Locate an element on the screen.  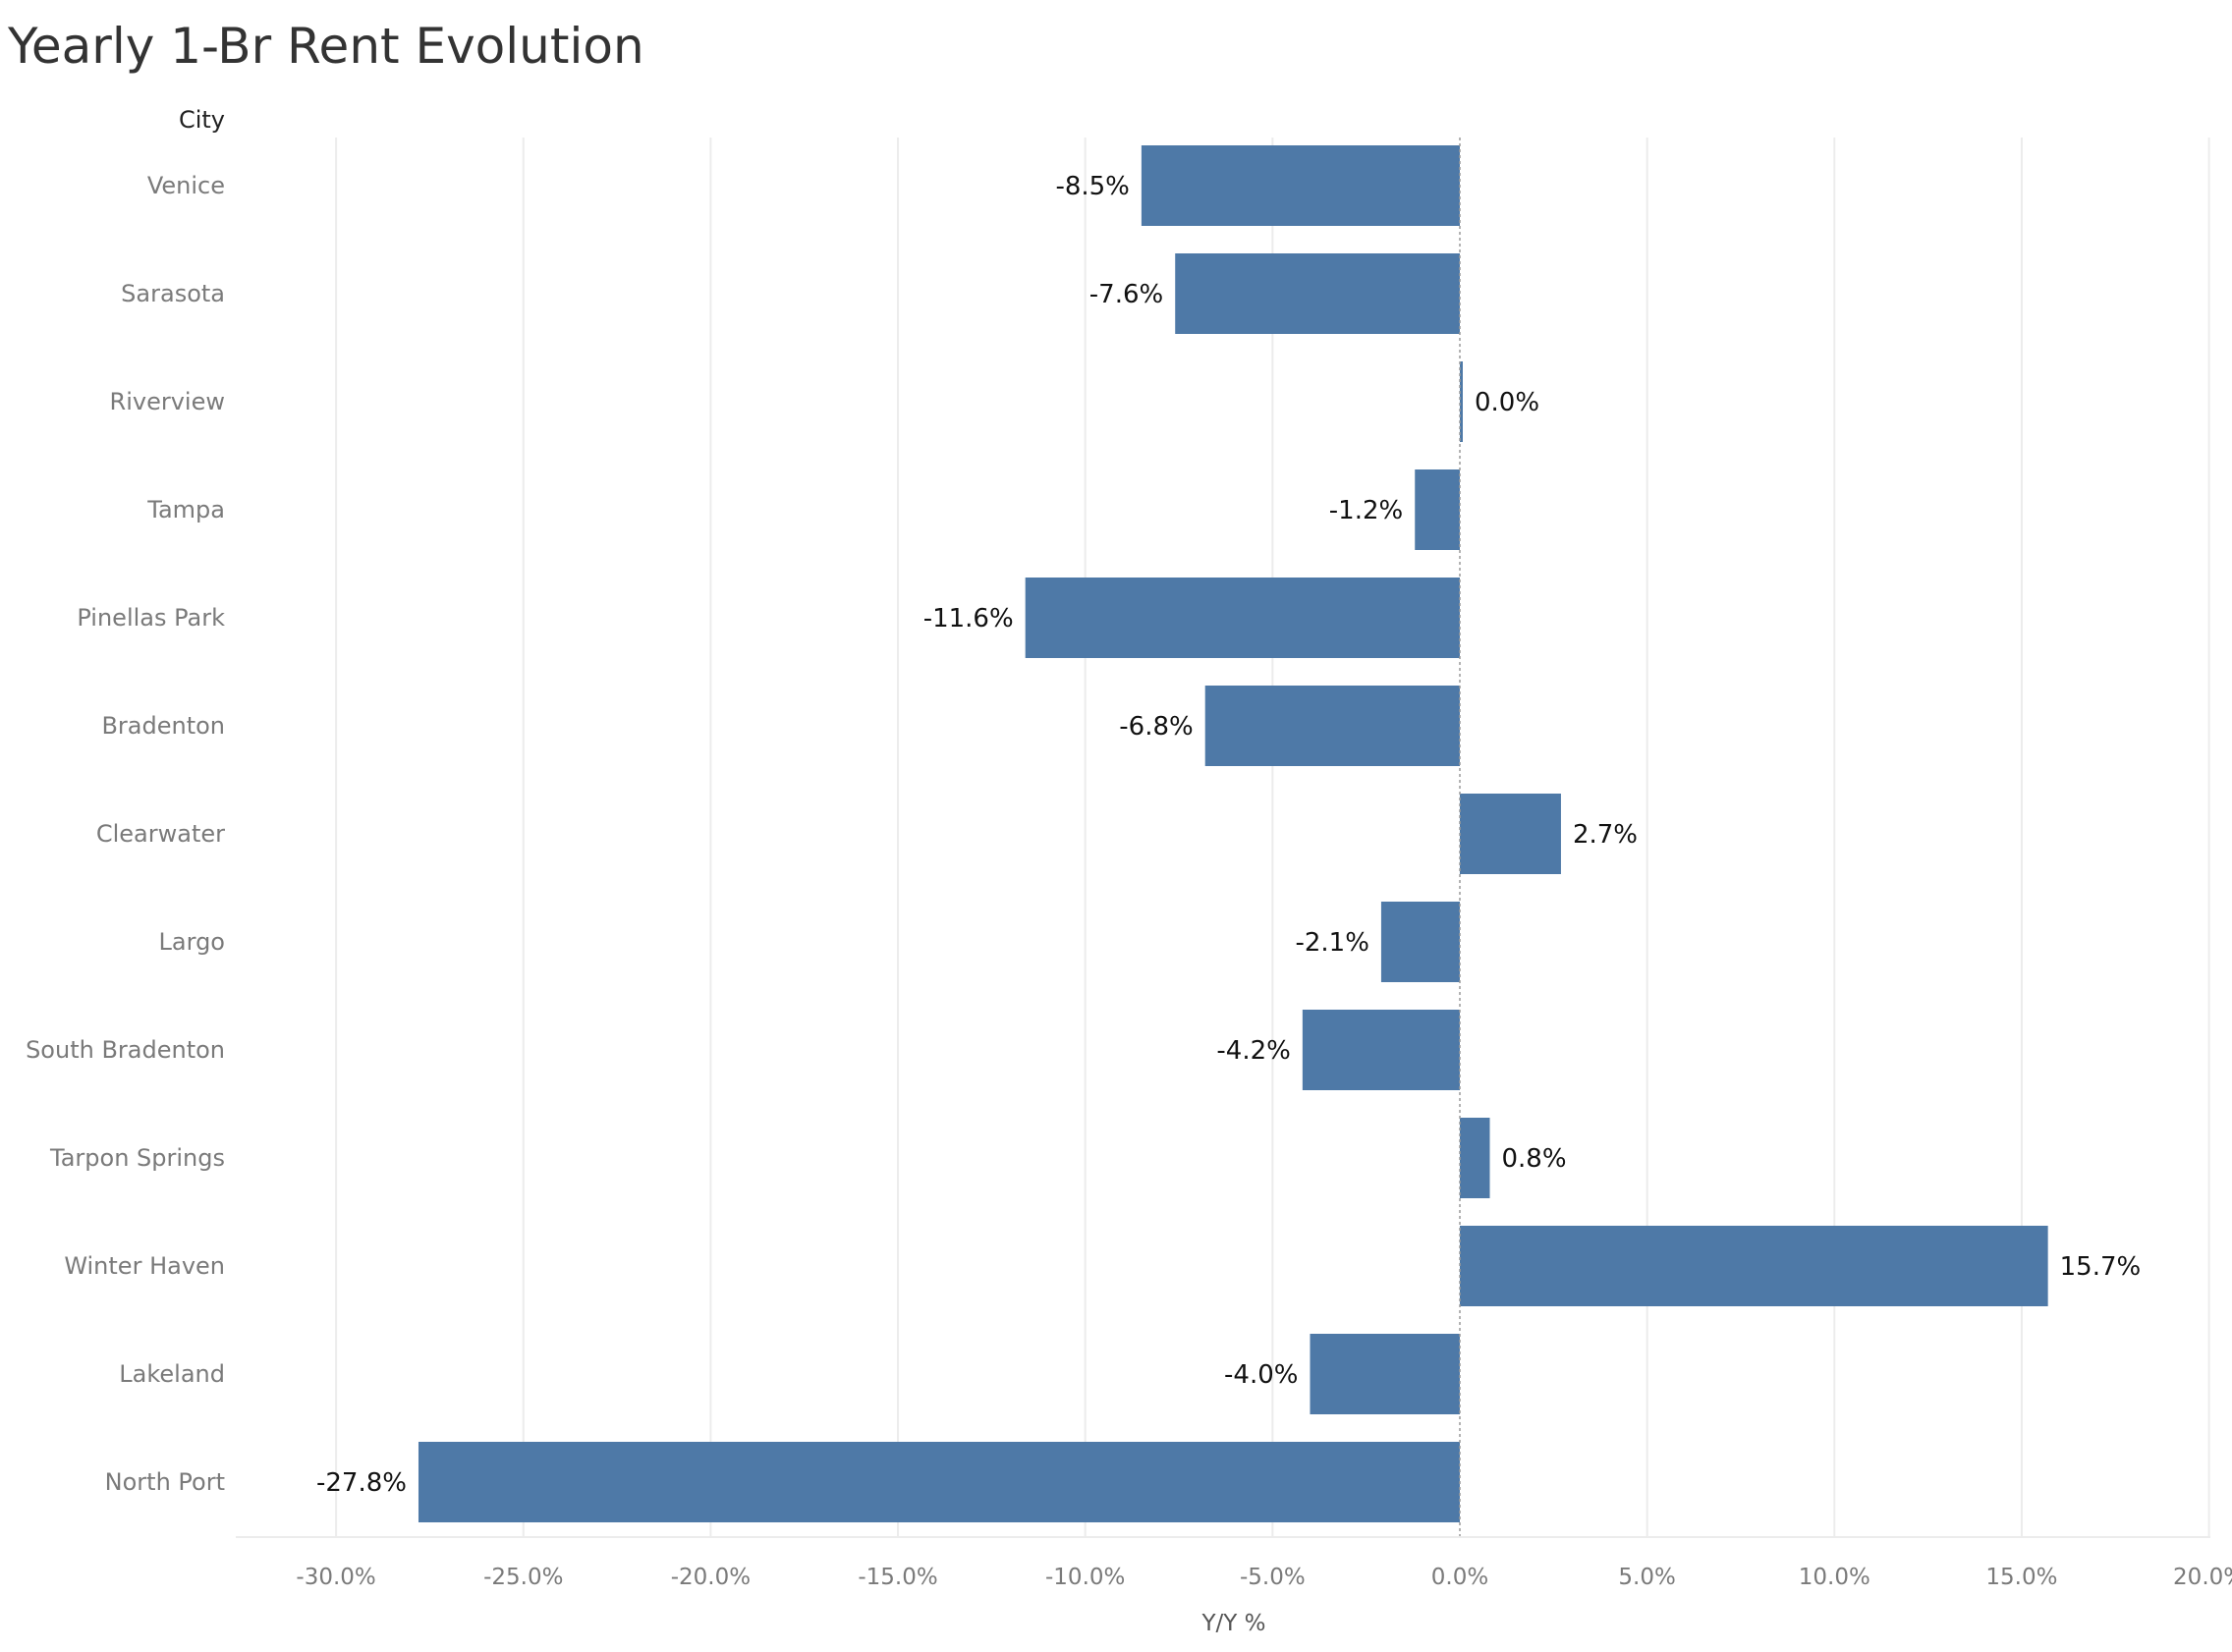
data-label: 15.7% is located at coordinates (2101, 1267).